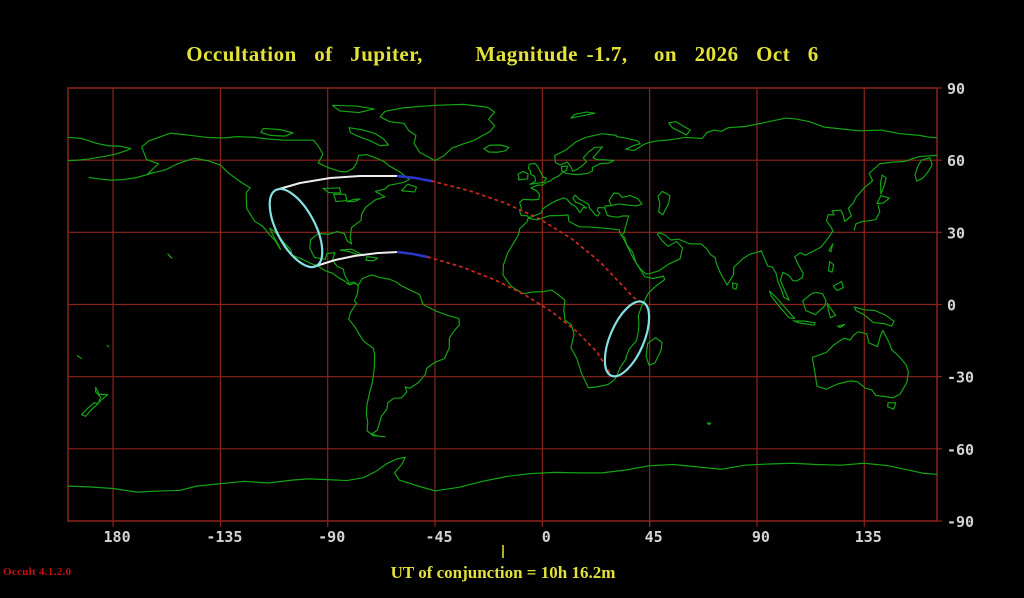  Describe the element at coordinates (960, 522) in the screenshot. I see `y-axis-tick-label: -90` at that location.